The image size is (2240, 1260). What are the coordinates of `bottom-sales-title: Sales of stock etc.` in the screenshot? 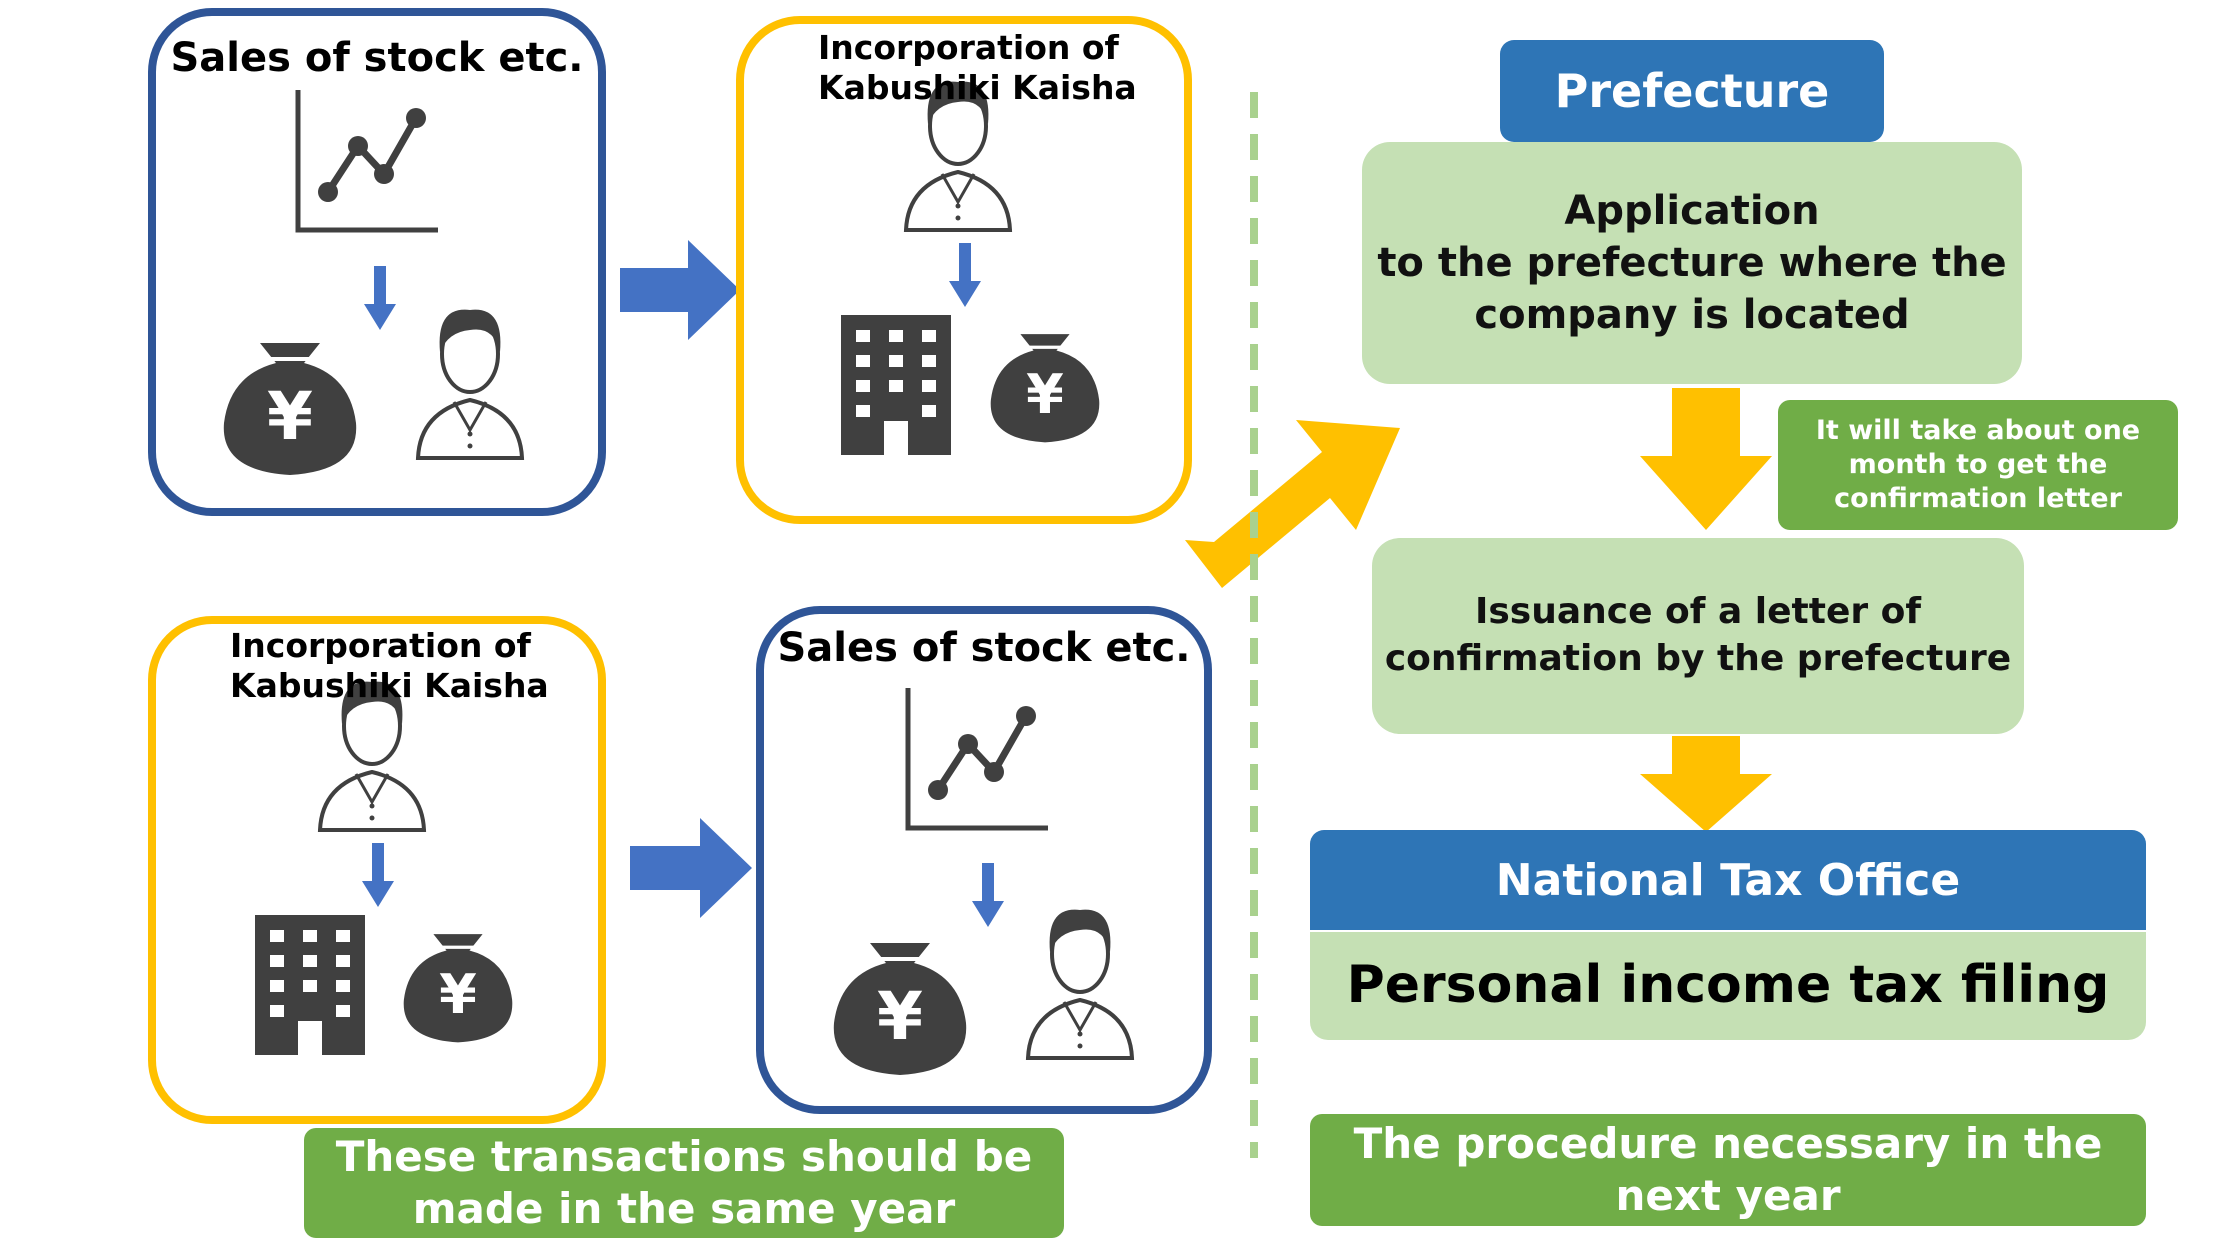 It's located at (984, 648).